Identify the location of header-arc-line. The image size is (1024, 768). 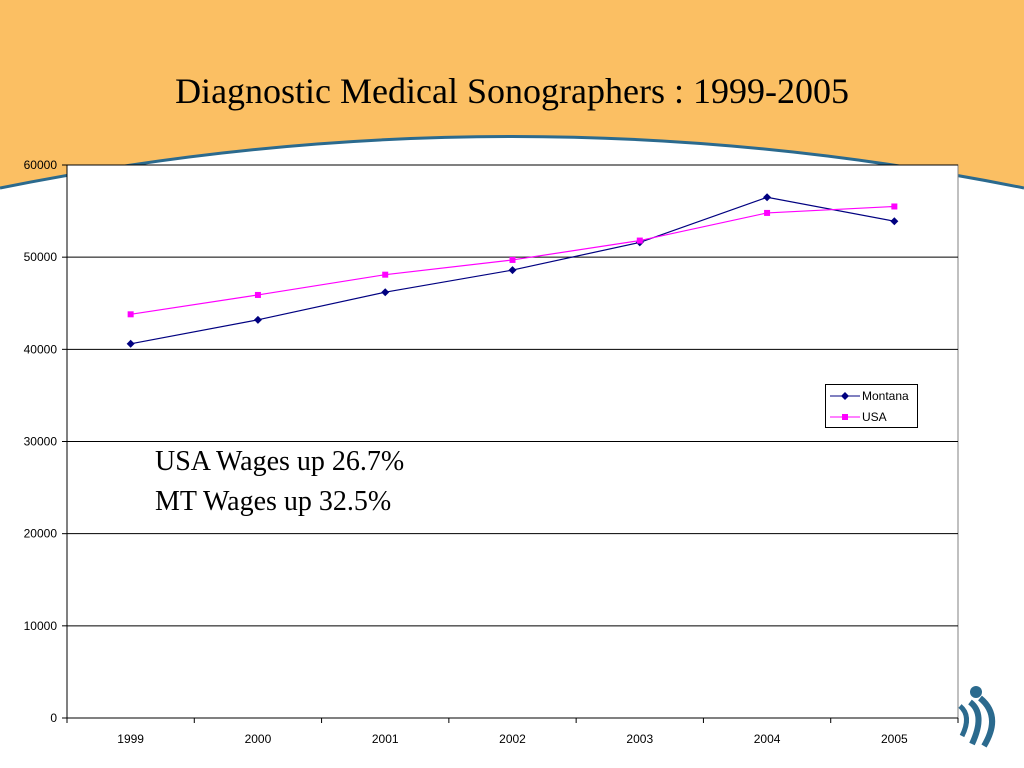
(512, 162).